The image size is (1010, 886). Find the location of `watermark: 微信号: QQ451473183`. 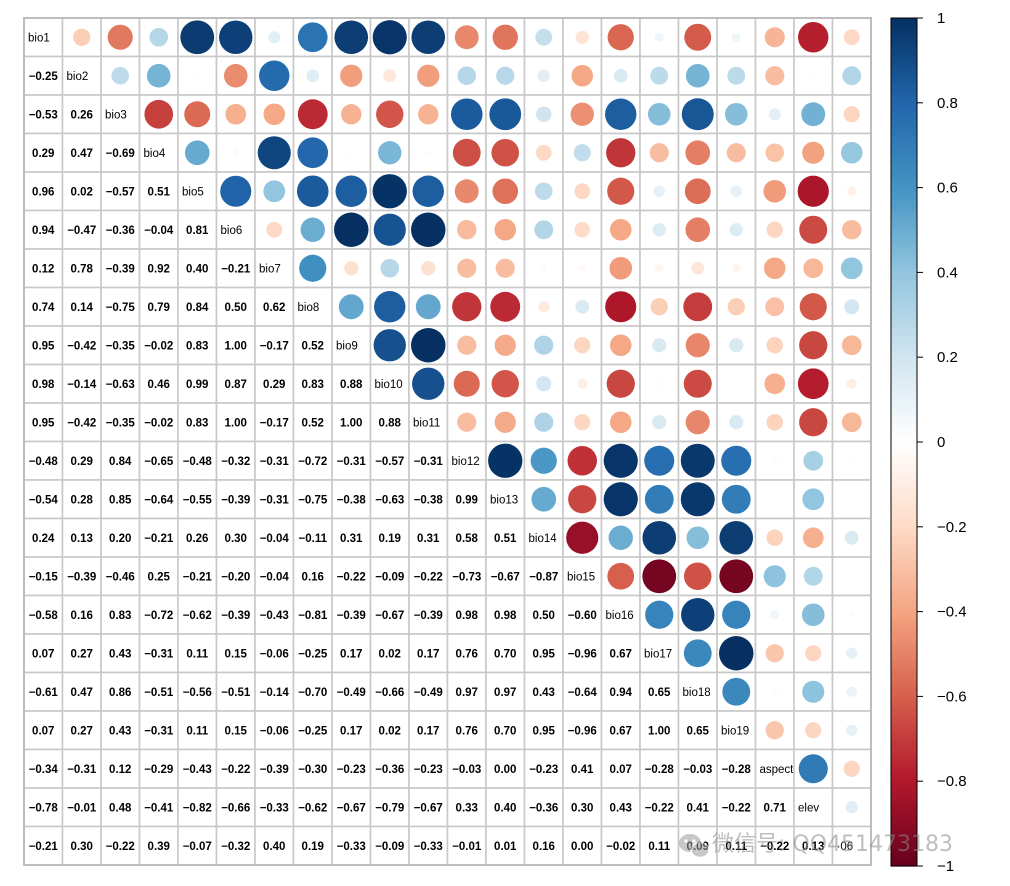

watermark: 微信号: QQ451473183 is located at coordinates (816, 845).